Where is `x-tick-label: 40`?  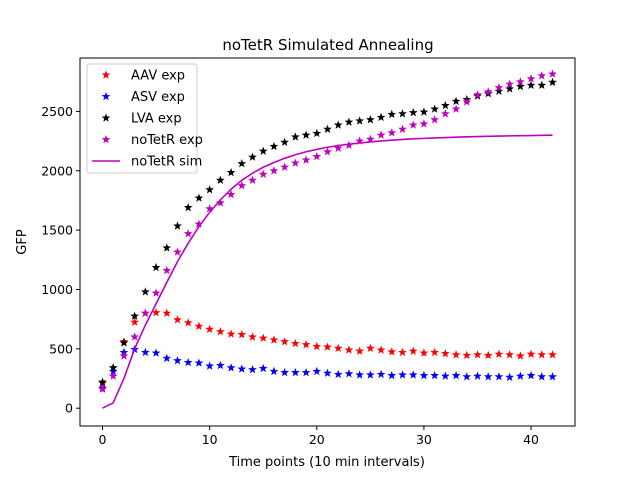 x-tick-label: 40 is located at coordinates (531, 439).